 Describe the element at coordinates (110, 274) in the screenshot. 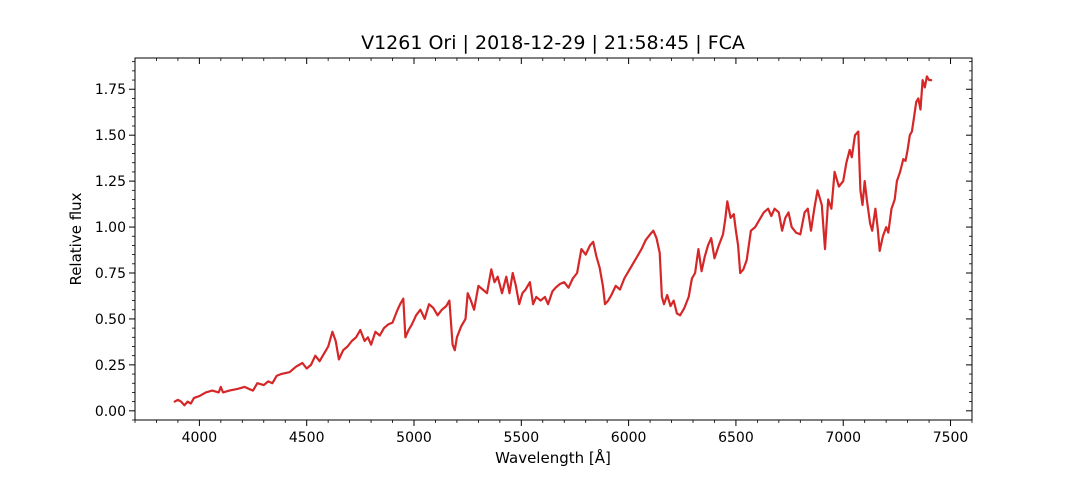

I see `y-tick-label: 0.75` at that location.